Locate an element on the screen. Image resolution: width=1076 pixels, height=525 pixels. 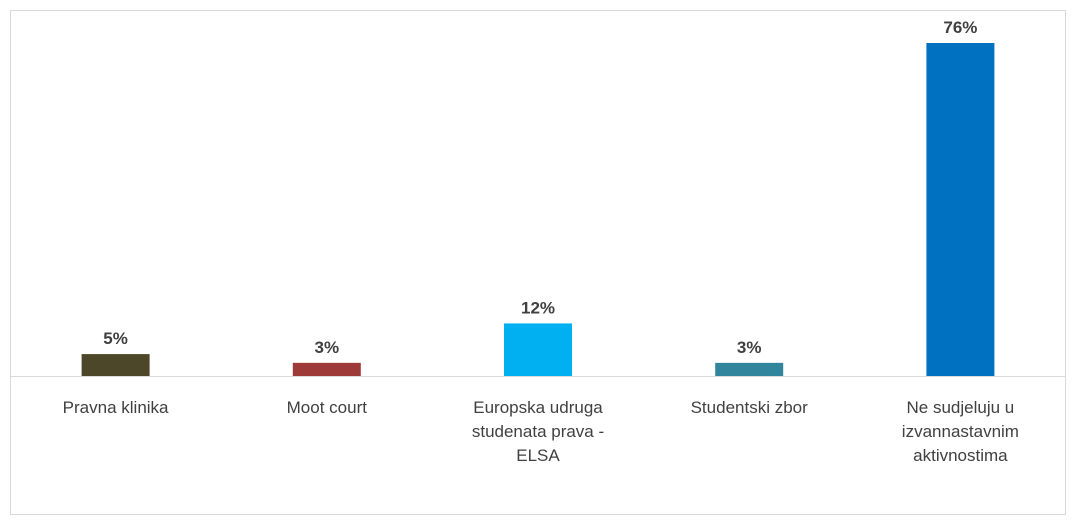
x-tick-label: Studentski zbor is located at coordinates (749, 407).